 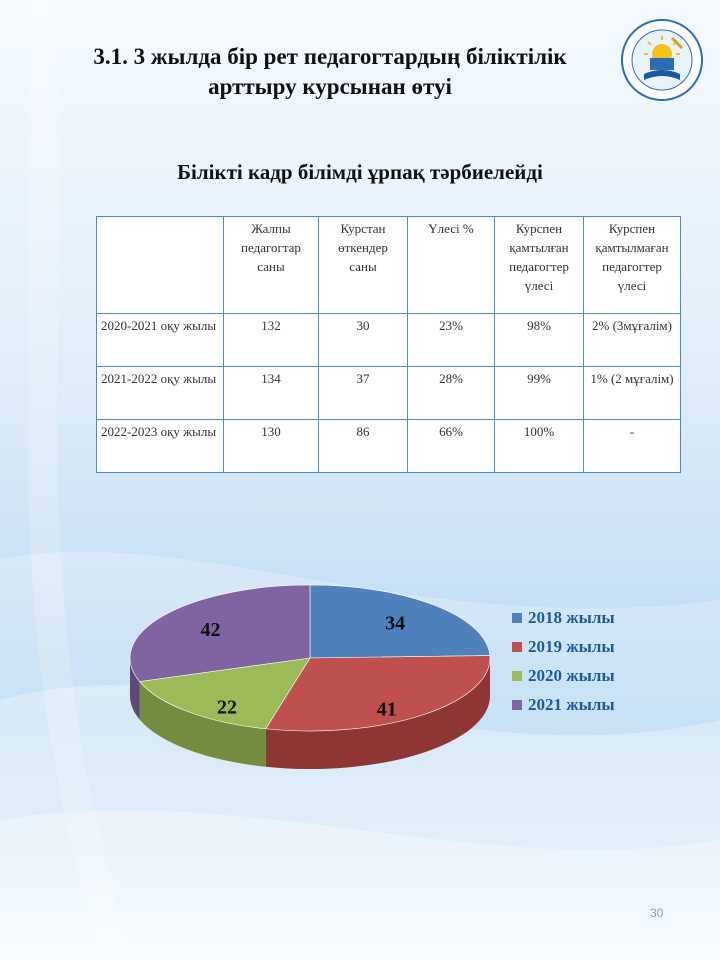 I want to click on chart-legend: 2018 жылы 2019 жылы 2020 жылы 2021 жылы, so click(x=563, y=661).